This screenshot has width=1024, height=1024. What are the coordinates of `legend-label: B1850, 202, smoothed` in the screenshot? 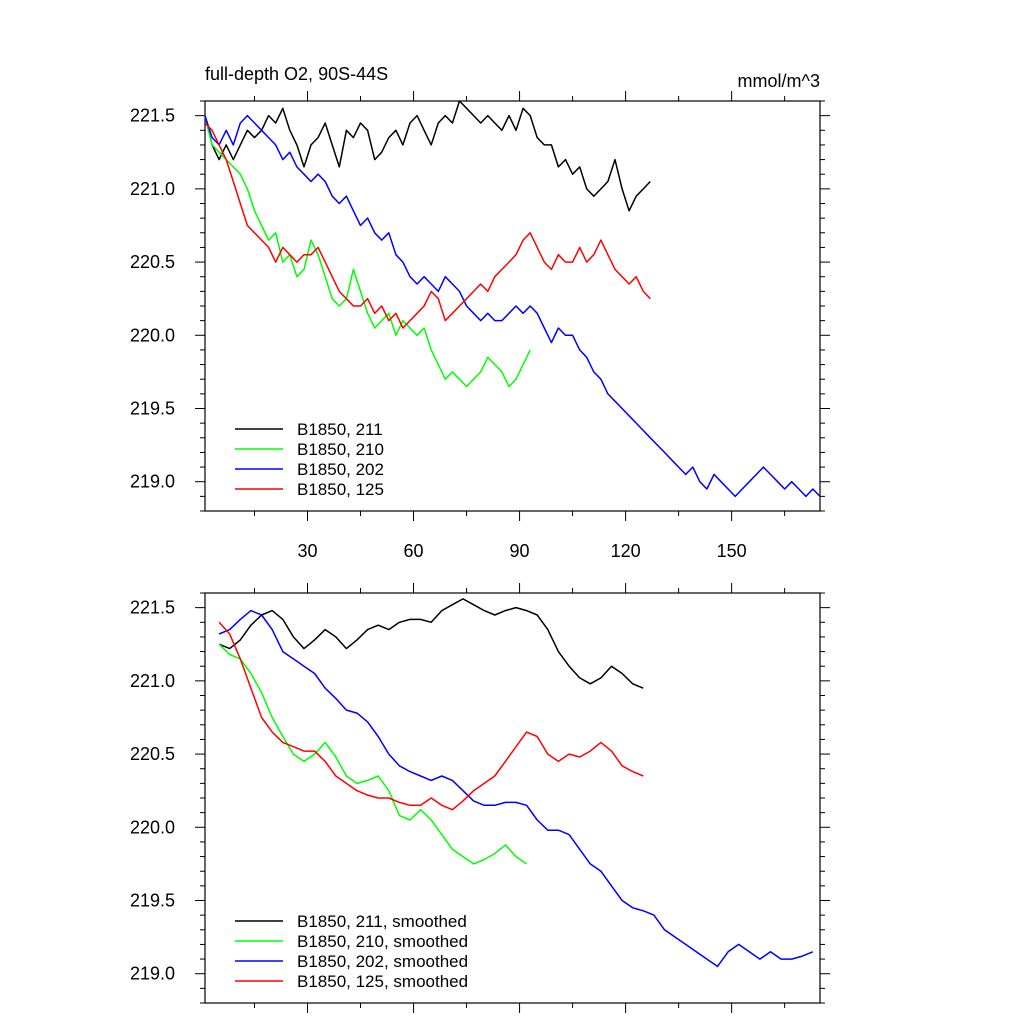 It's located at (382, 961).